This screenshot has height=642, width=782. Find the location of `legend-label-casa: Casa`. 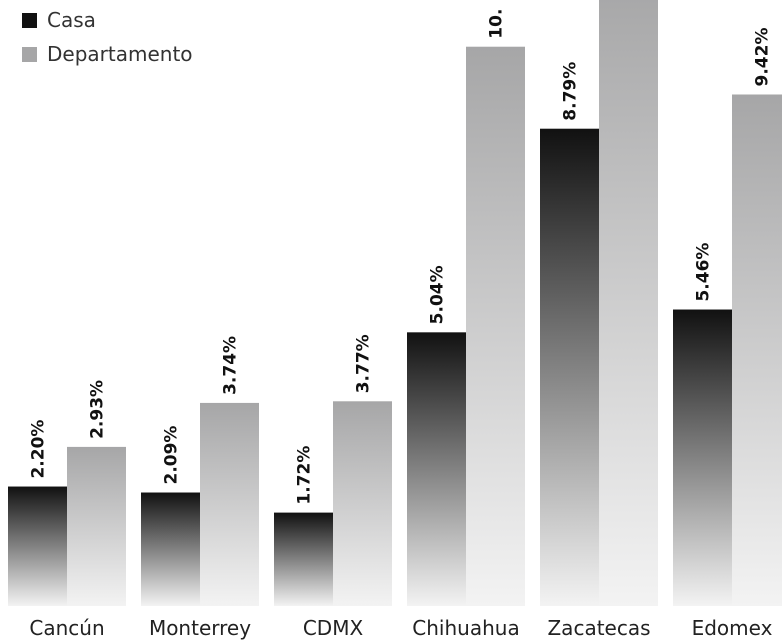

legend-label-casa: Casa is located at coordinates (71, 20).